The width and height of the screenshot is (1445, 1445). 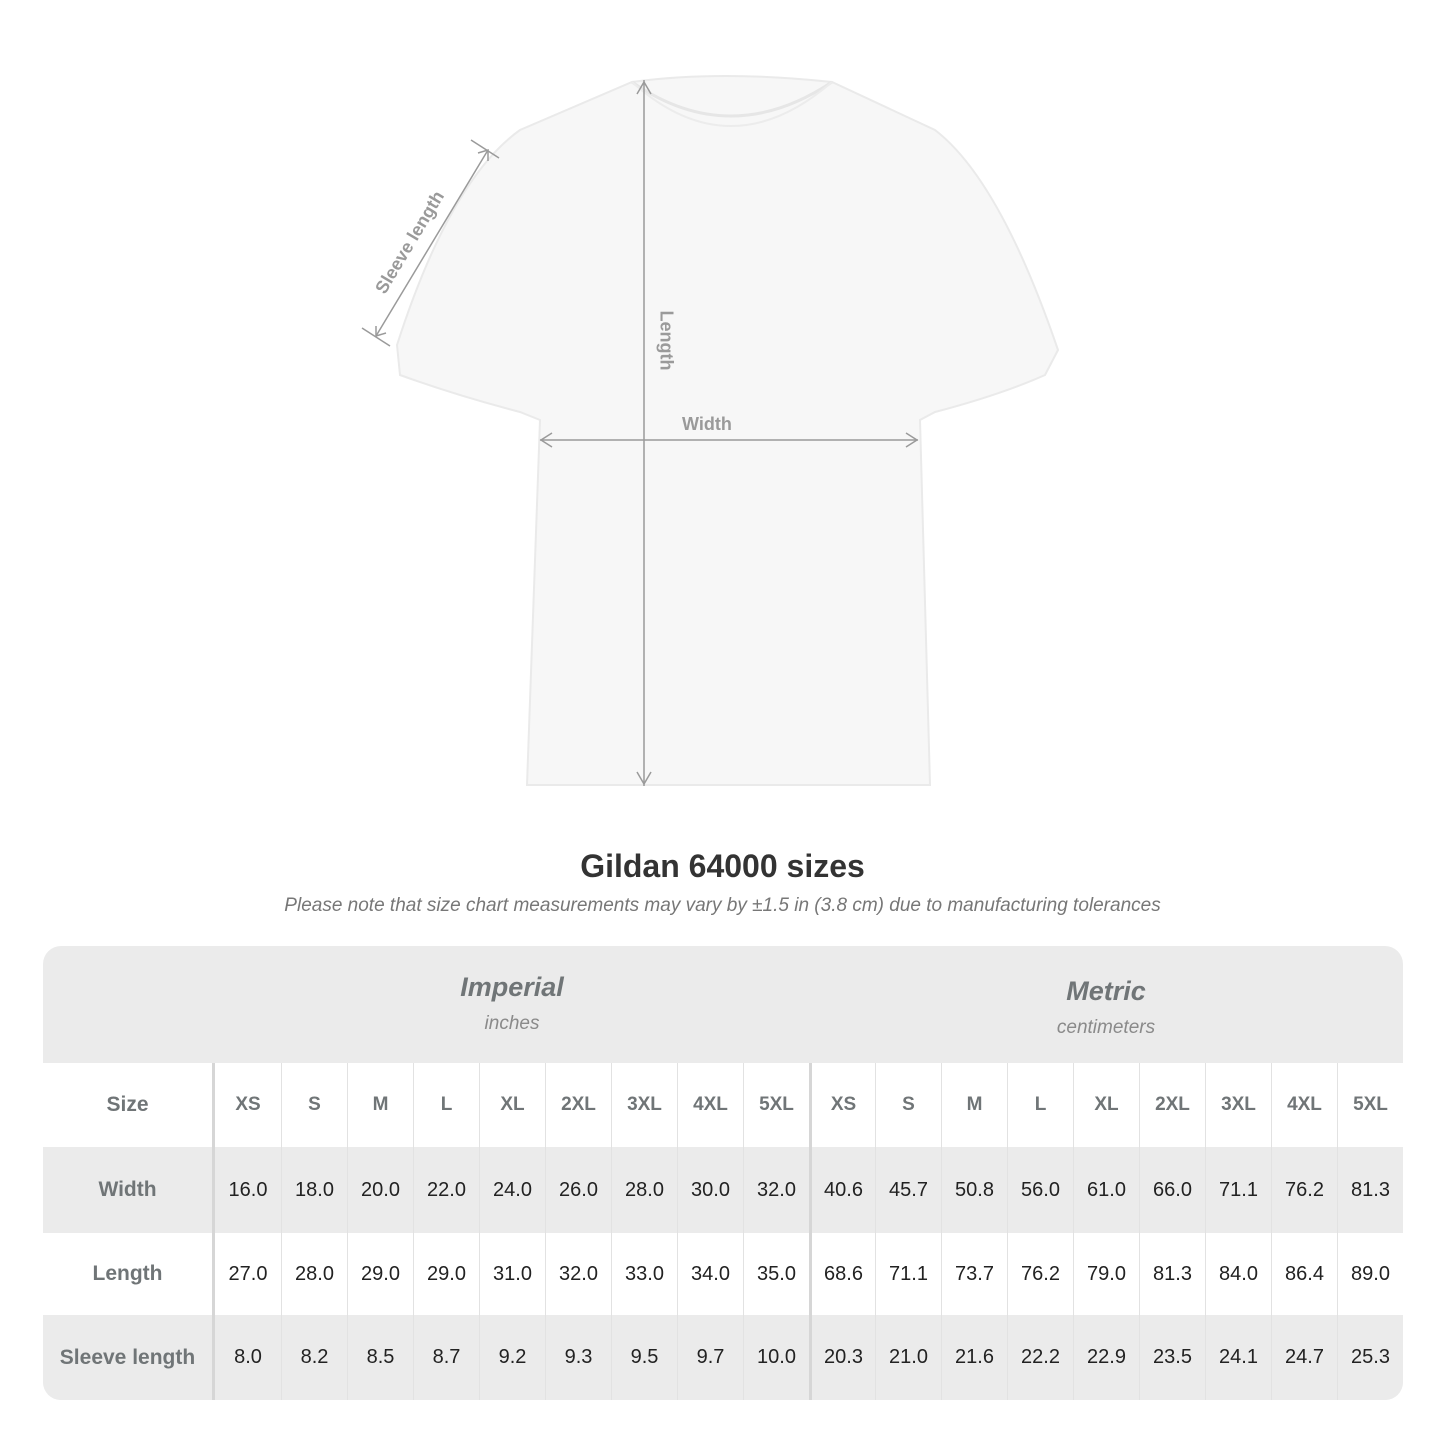 What do you see at coordinates (1106, 1274) in the screenshot?
I see `table-cell: 79.0` at bounding box center [1106, 1274].